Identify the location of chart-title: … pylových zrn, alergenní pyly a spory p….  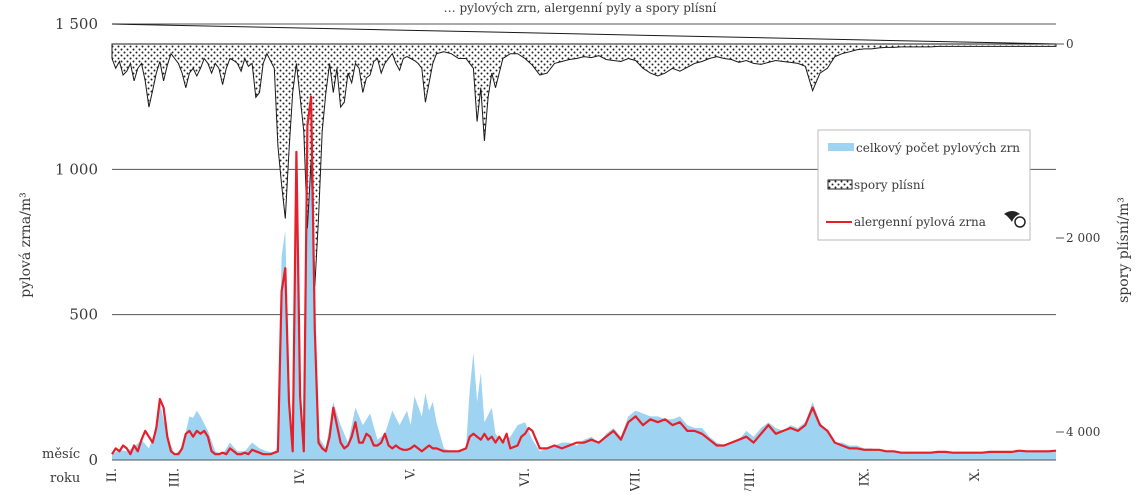
(580, 8).